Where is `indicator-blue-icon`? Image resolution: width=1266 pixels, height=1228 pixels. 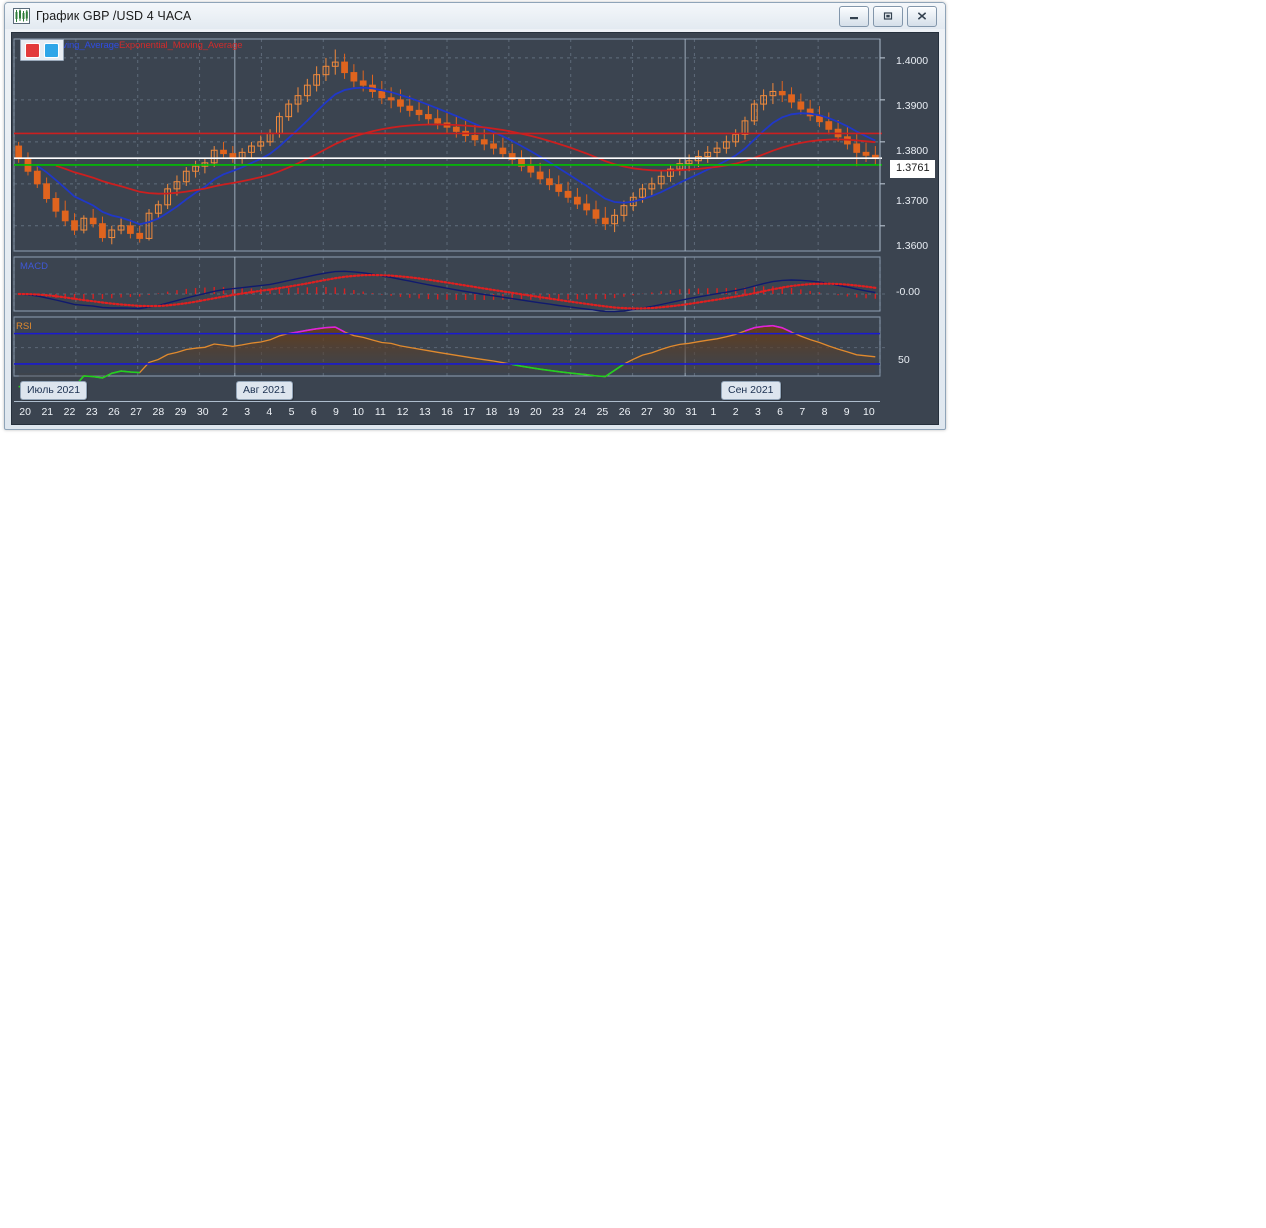 indicator-blue-icon is located at coordinates (51, 50).